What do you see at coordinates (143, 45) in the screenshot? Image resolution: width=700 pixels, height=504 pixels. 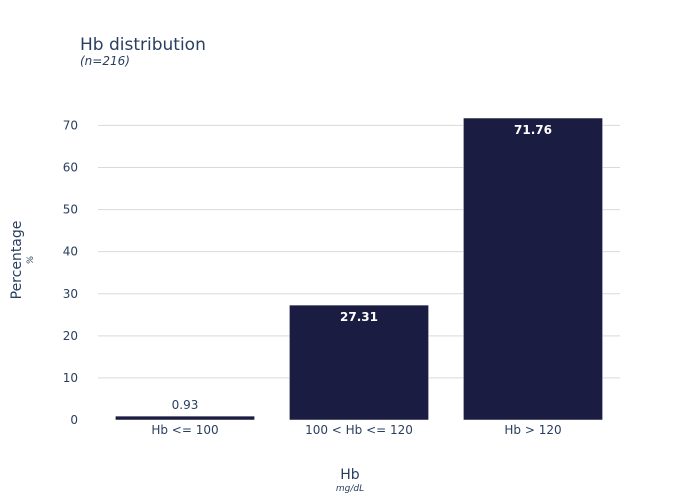 I see `chart-title: Hb distribution` at bounding box center [143, 45].